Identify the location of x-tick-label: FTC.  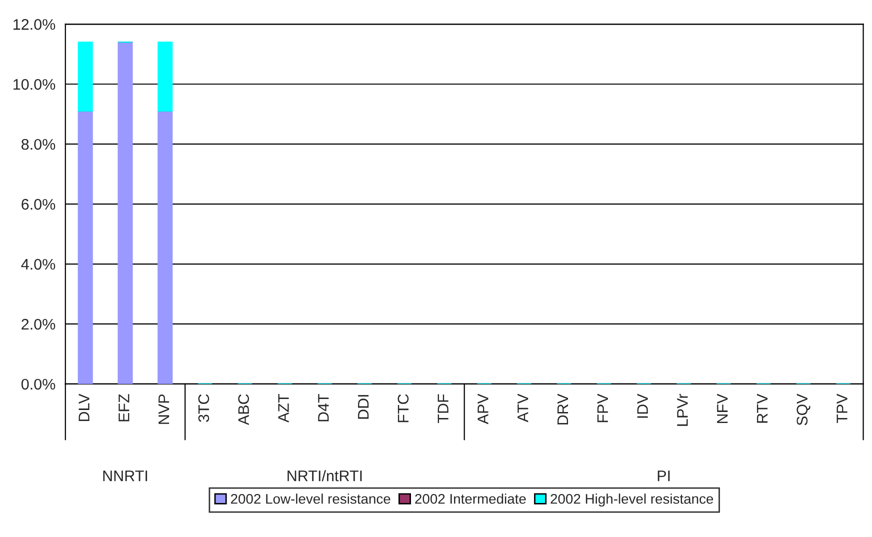
(403, 408).